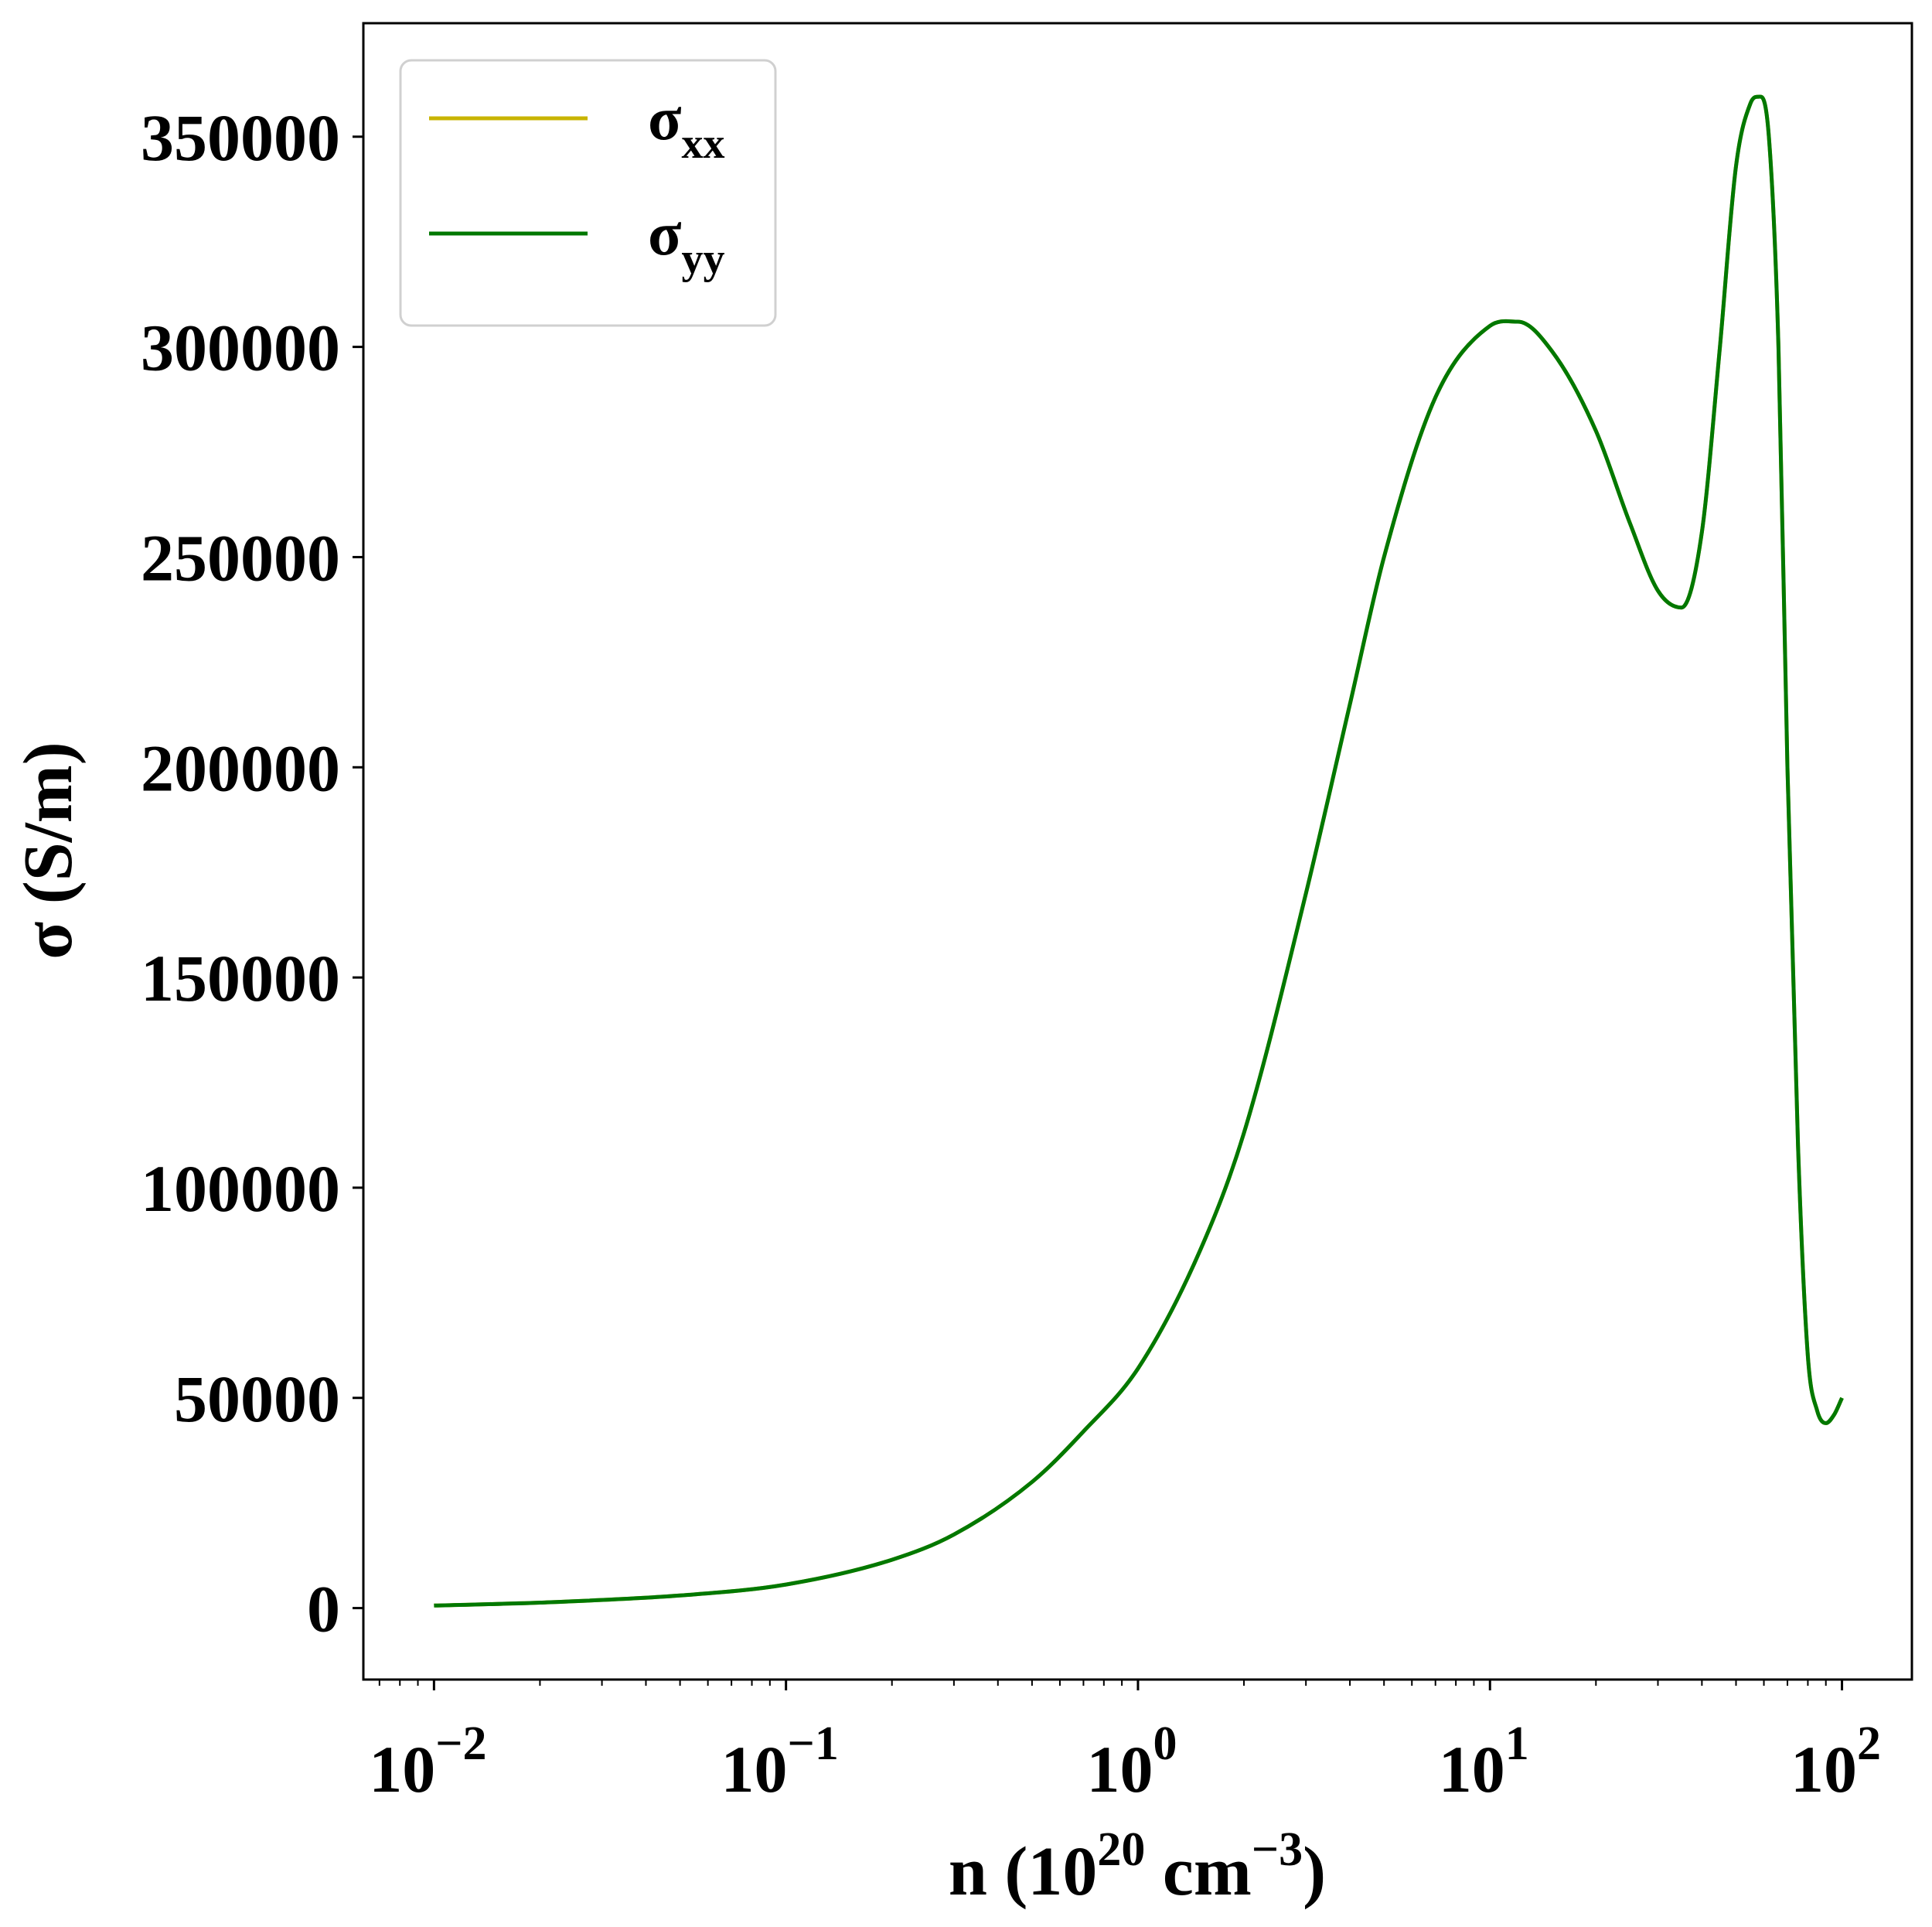 The height and width of the screenshot is (1927, 1932). What do you see at coordinates (240, 768) in the screenshot?
I see `y-tick-label: 200000` at bounding box center [240, 768].